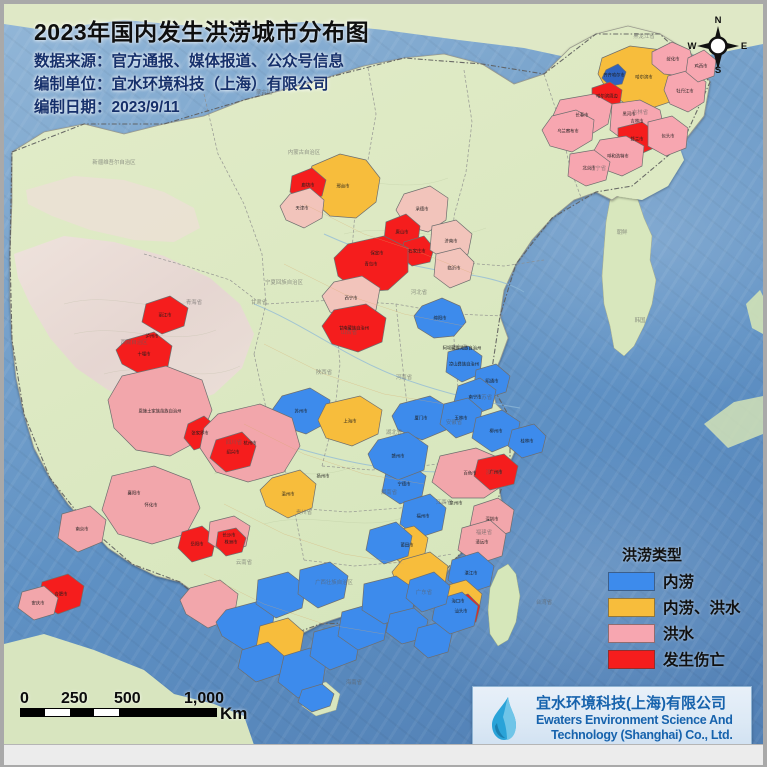 The height and width of the screenshot is (767, 767). Describe the element at coordinates (251, 443) in the screenshot. I see `city-label: 杭州市` at that location.